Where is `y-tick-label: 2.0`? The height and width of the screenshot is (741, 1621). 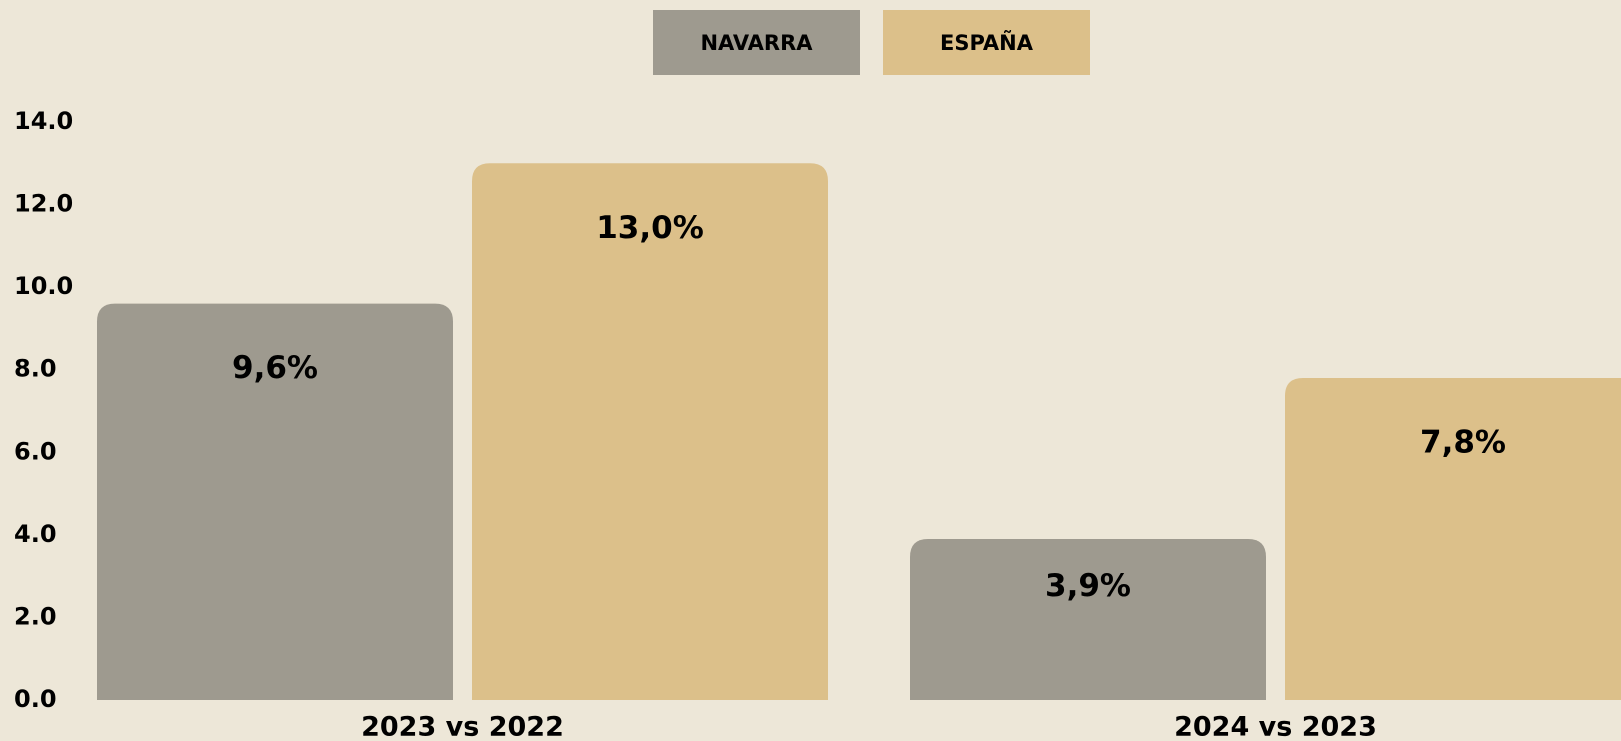 y-tick-label: 2.0 is located at coordinates (35, 616).